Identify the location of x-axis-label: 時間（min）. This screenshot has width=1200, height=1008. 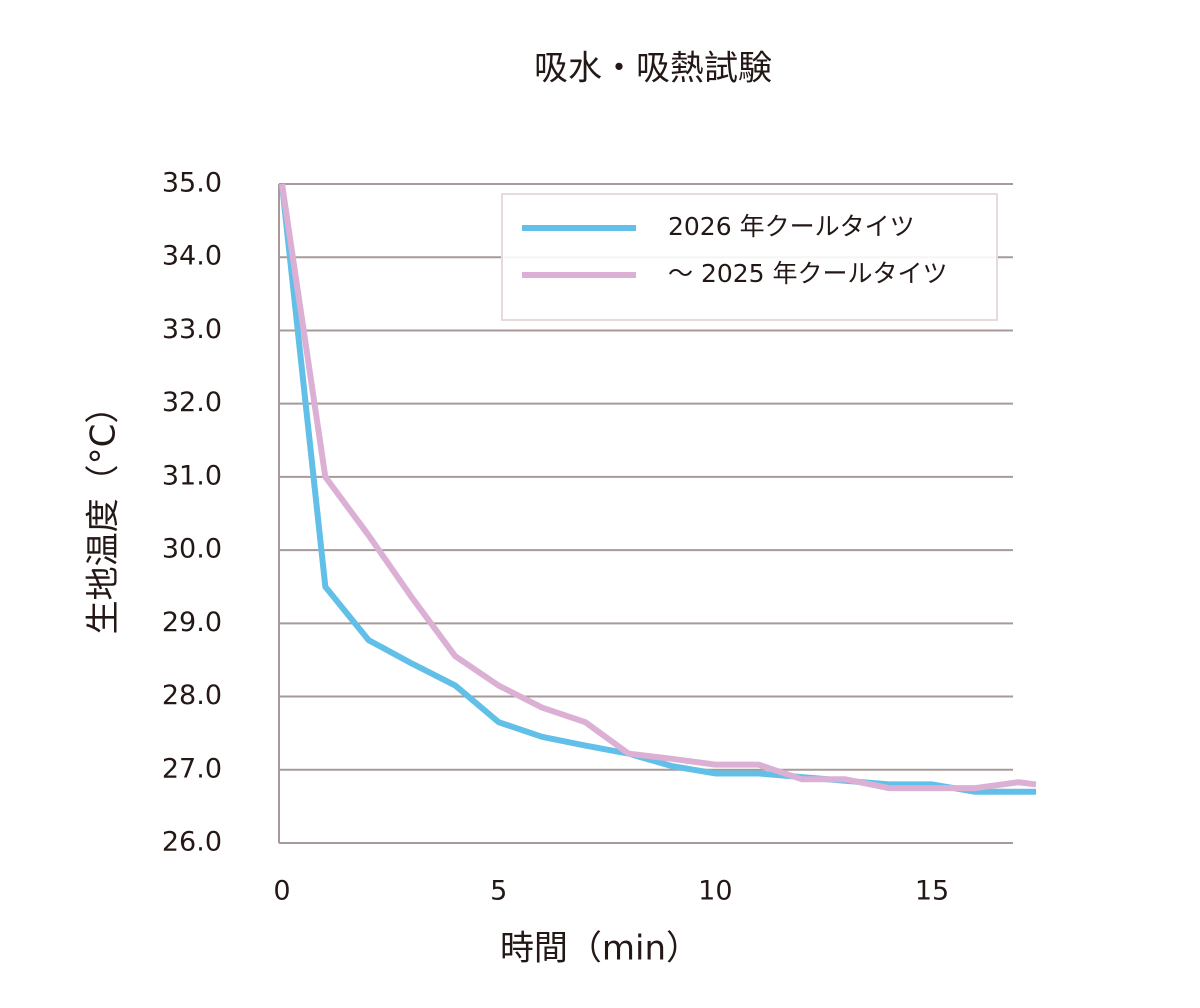
(600, 949).